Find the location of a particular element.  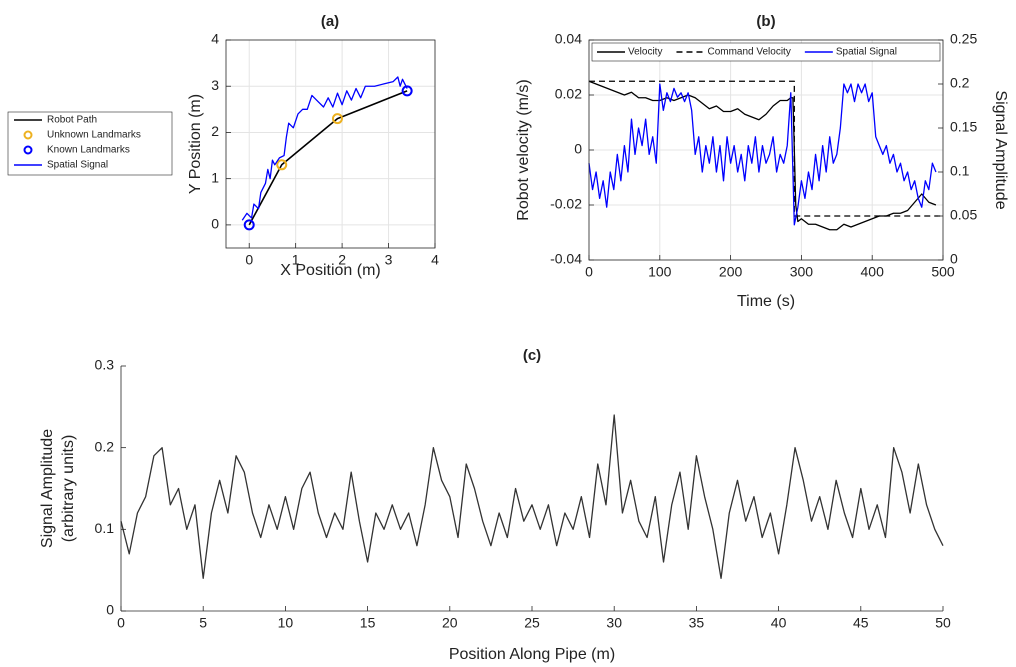

chart-title: (a) is located at coordinates (330, 21).